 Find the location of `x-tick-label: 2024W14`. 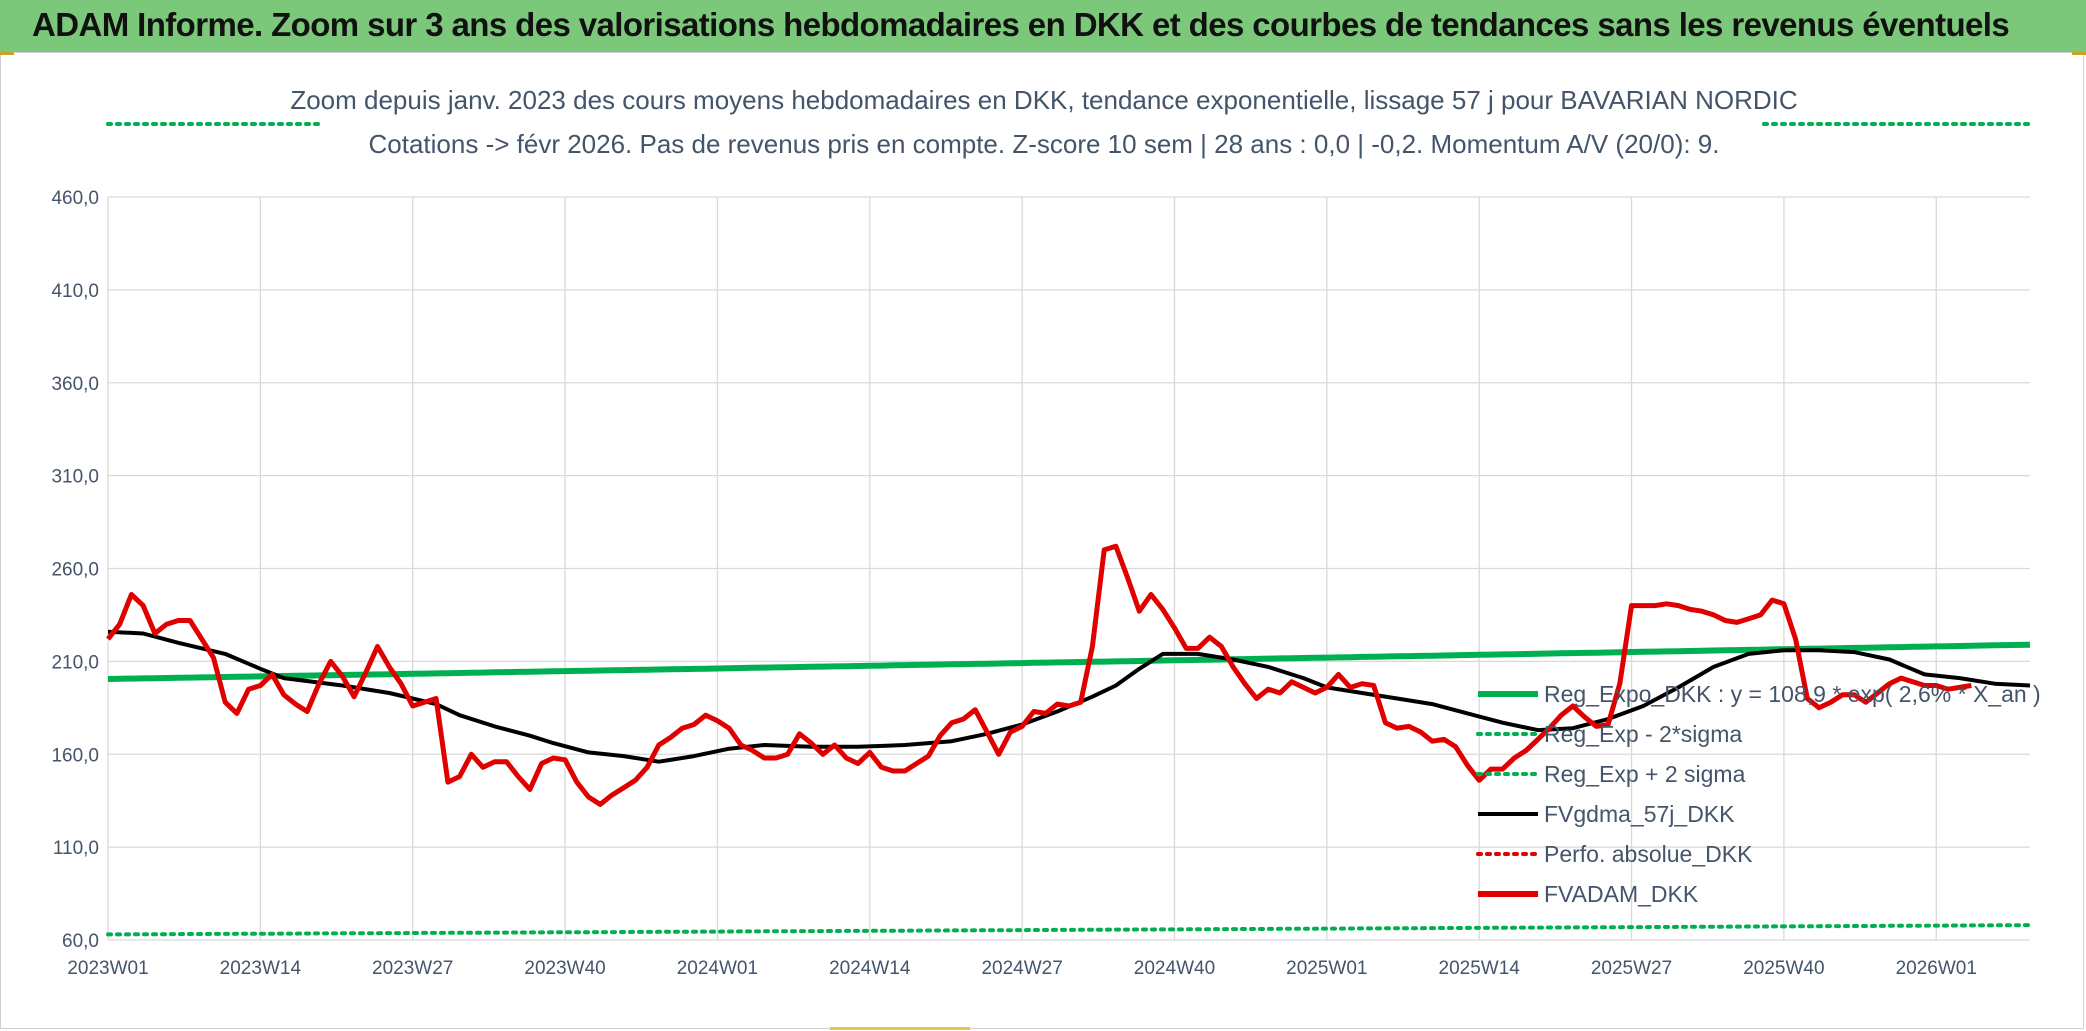

x-tick-label: 2024W14 is located at coordinates (870, 968).